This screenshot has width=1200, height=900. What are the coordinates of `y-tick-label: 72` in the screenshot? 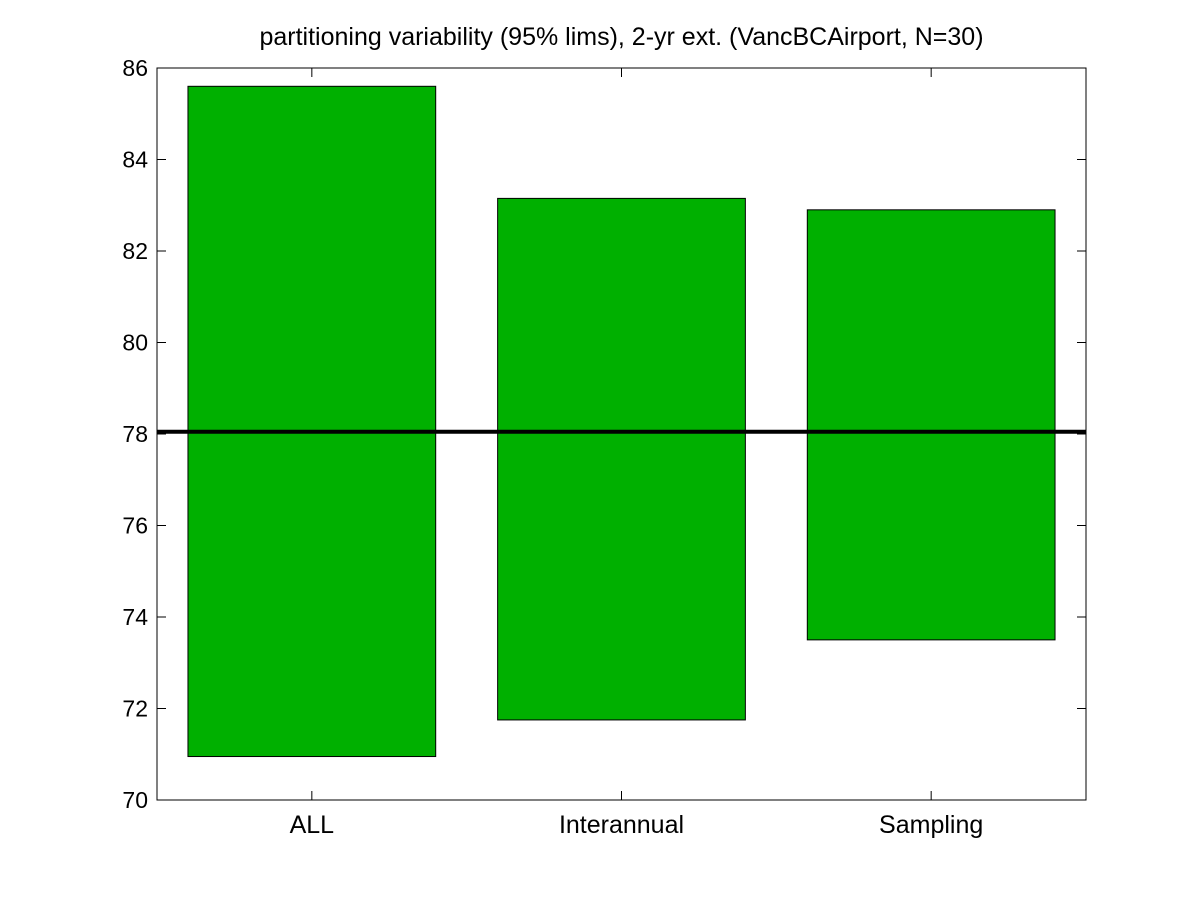 It's located at (135, 709).